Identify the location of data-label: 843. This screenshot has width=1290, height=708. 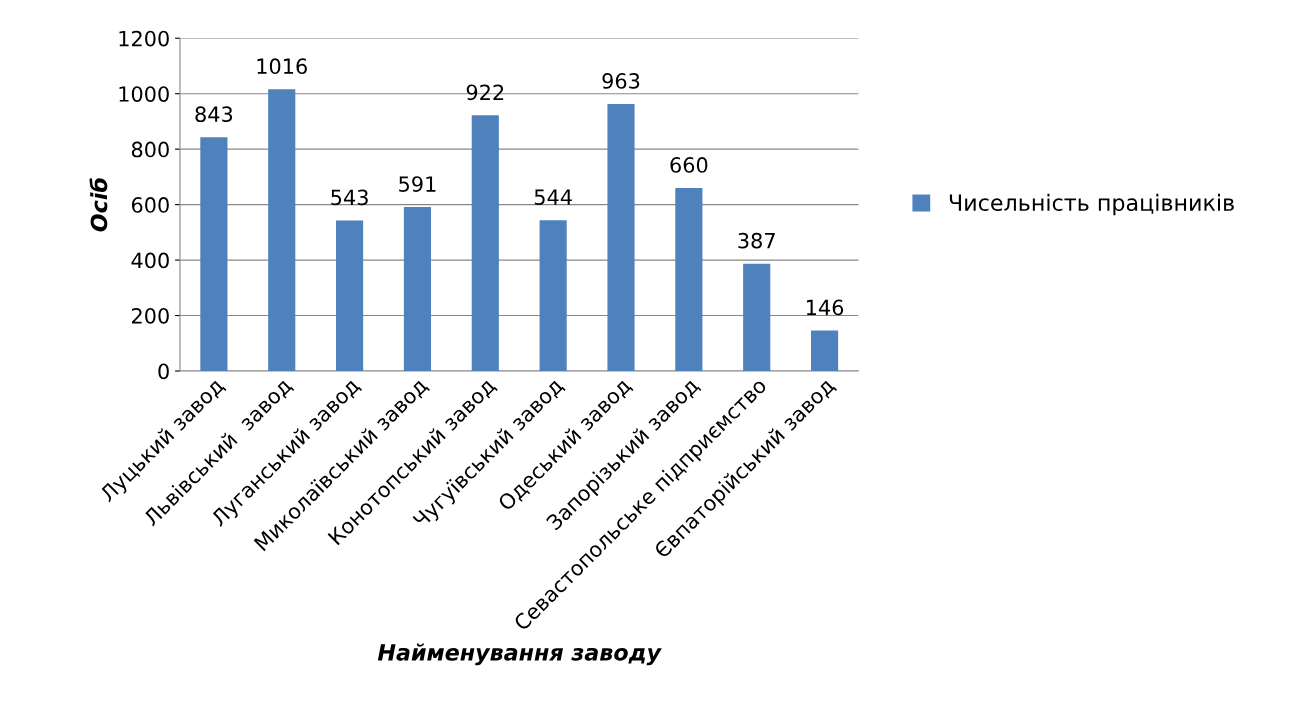
(214, 114).